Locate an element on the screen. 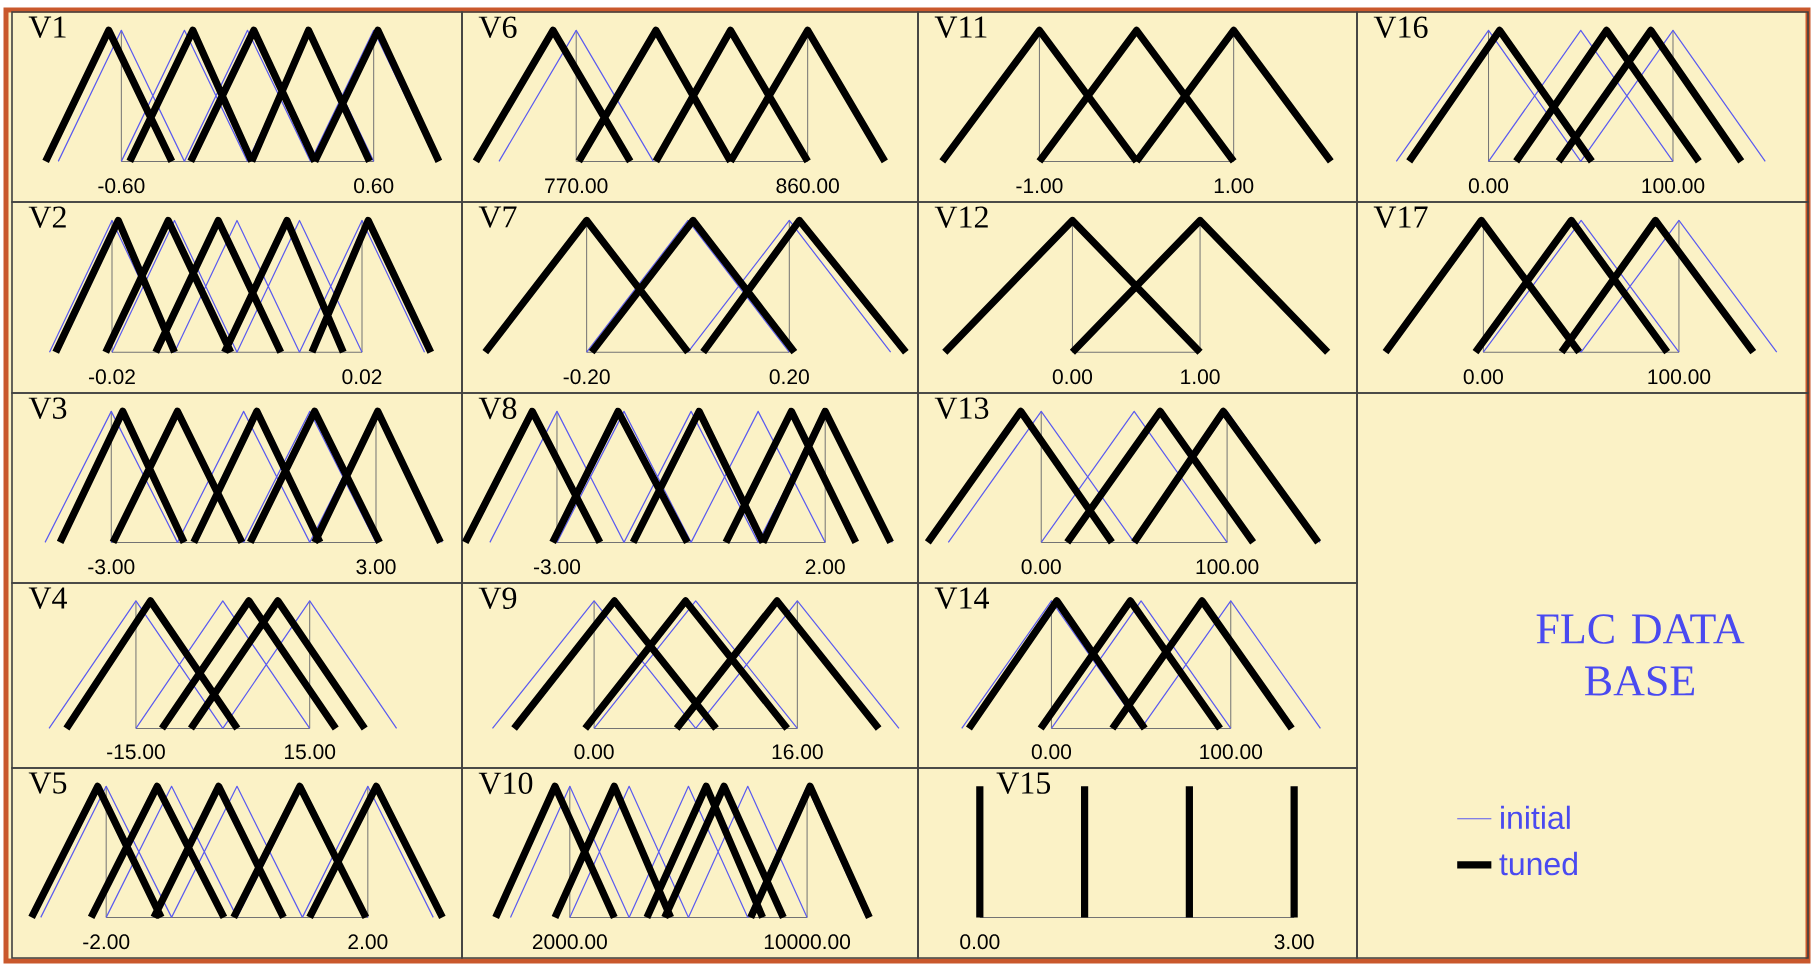 This screenshot has width=1811, height=965. x-tick-label: 0.60 is located at coordinates (374, 186).